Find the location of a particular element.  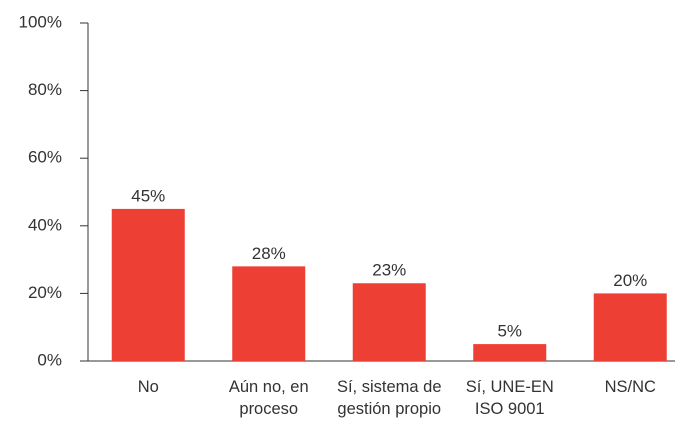

x-tick-label: Sí, UNE-EN ISO 9001 is located at coordinates (509, 398).